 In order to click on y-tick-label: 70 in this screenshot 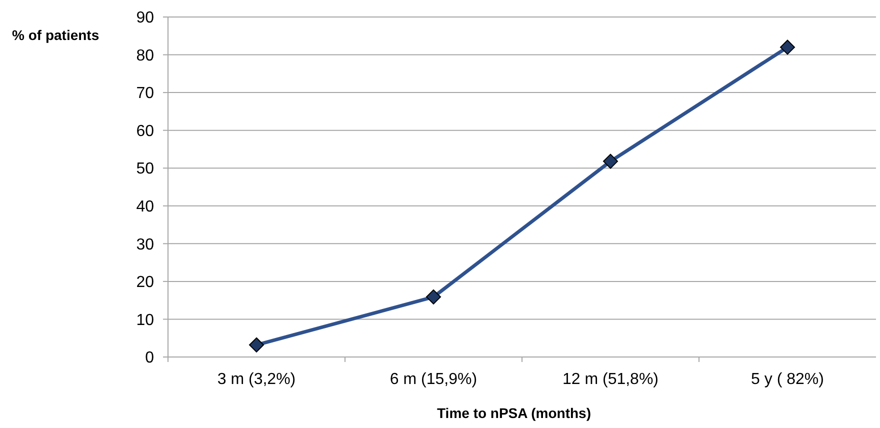, I will do `click(145, 93)`.